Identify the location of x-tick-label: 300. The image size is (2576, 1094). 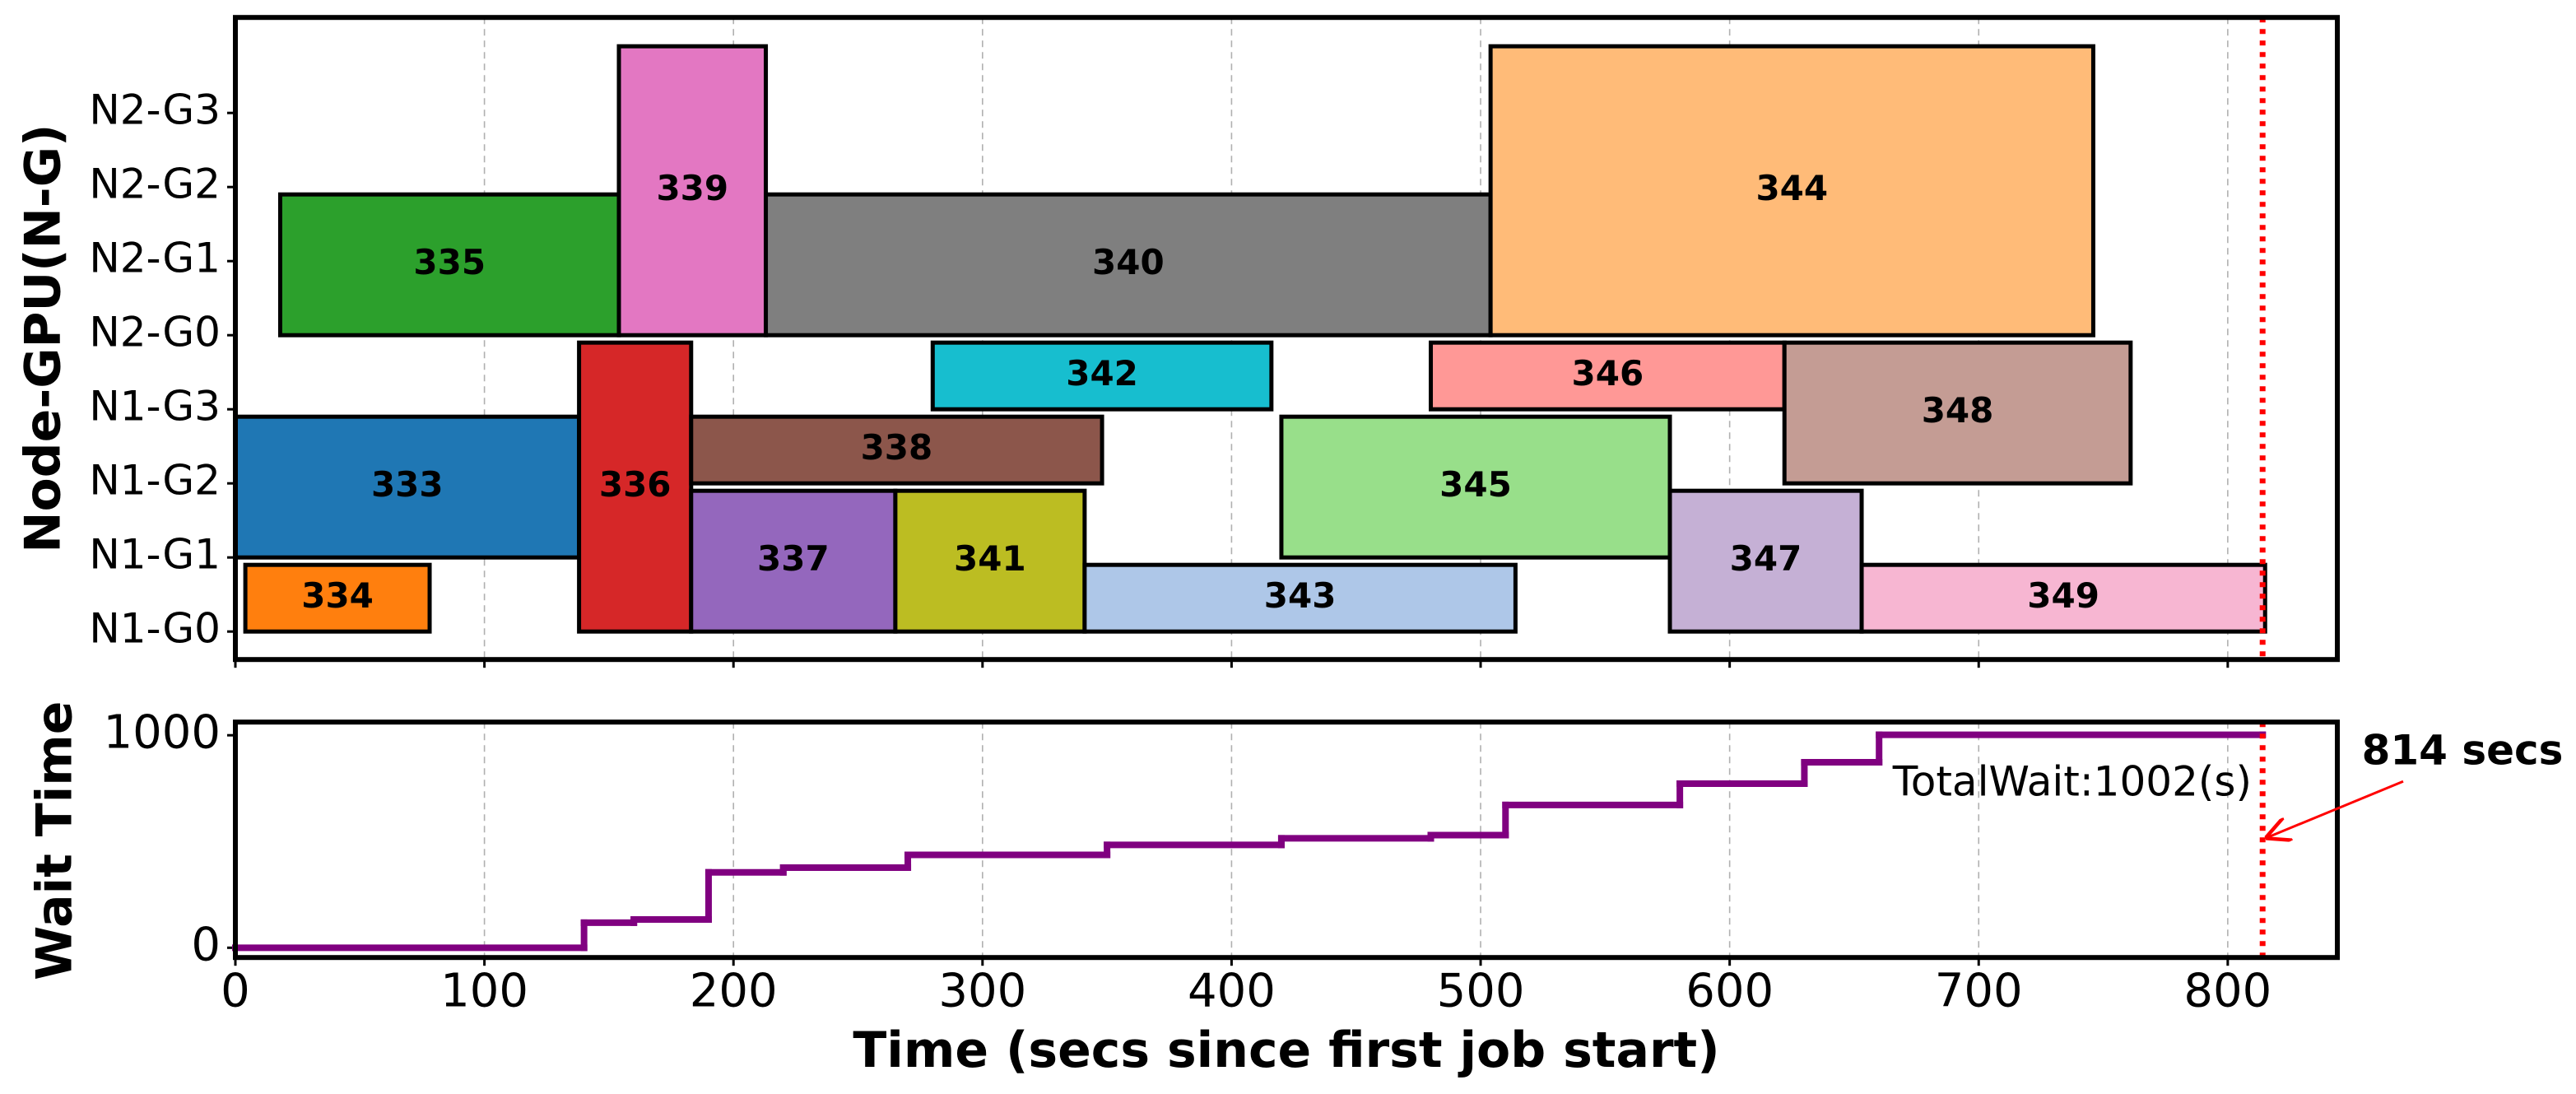
(982, 990).